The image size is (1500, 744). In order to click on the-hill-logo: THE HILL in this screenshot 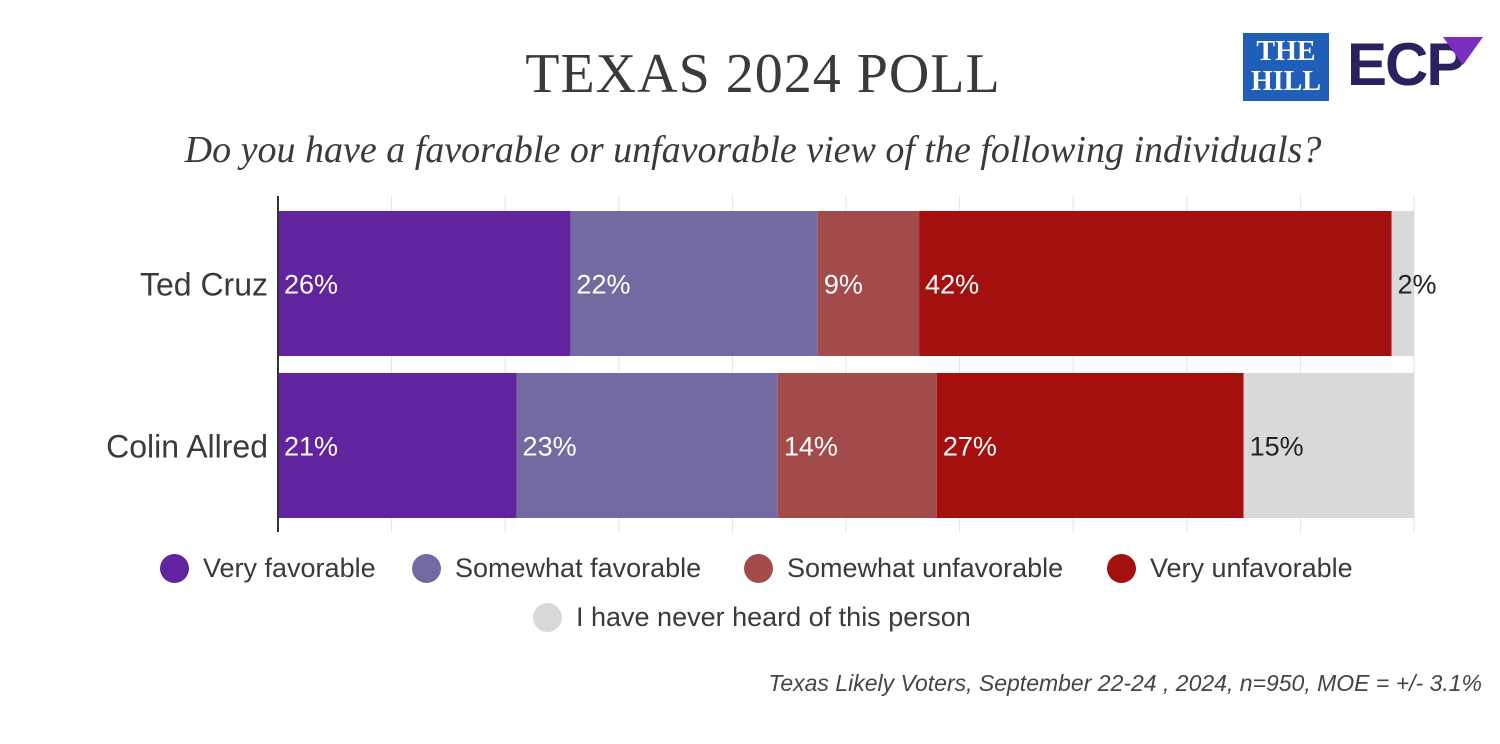, I will do `click(1286, 67)`.